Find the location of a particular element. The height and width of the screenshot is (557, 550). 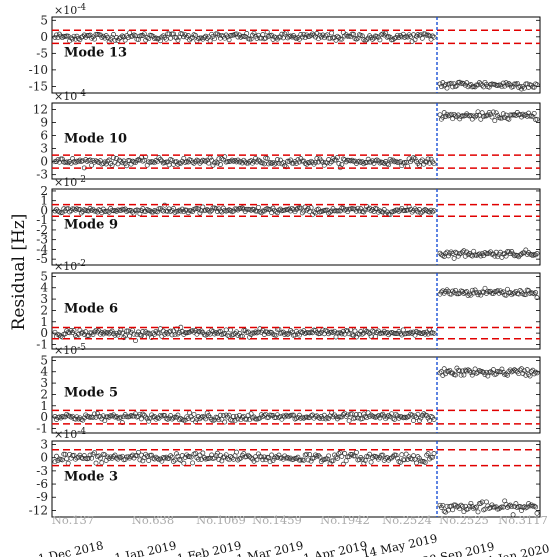

y-exponent-label: ×10⁻⁵ is located at coordinates (70, 350).